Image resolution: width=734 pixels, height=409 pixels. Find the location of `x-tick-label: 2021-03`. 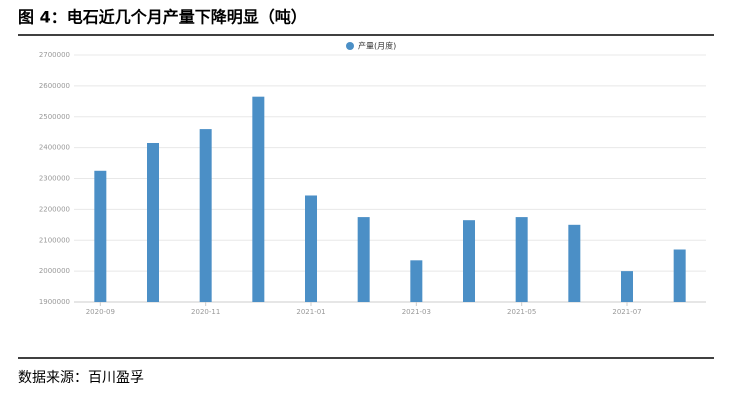

x-tick-label: 2021-03 is located at coordinates (416, 312).